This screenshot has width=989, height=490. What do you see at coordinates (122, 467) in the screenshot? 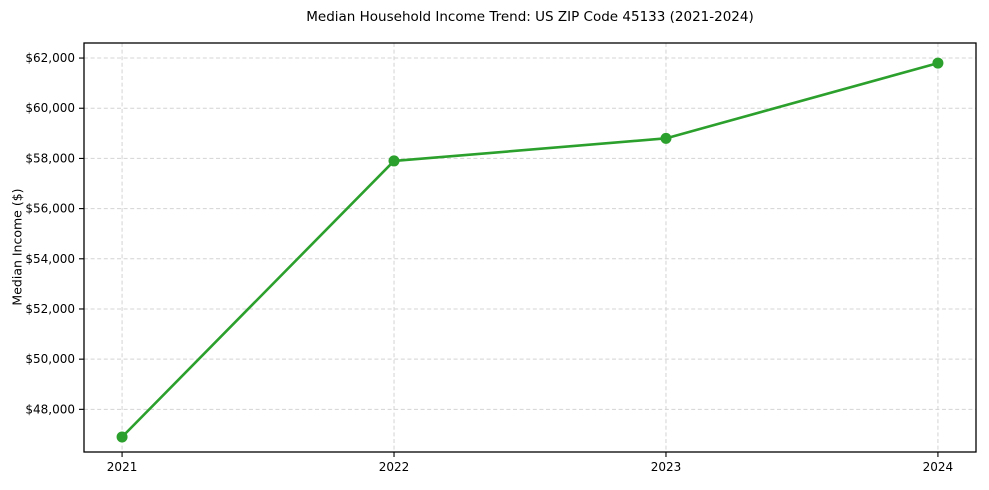
I see `x-tick-label: 2021` at bounding box center [122, 467].